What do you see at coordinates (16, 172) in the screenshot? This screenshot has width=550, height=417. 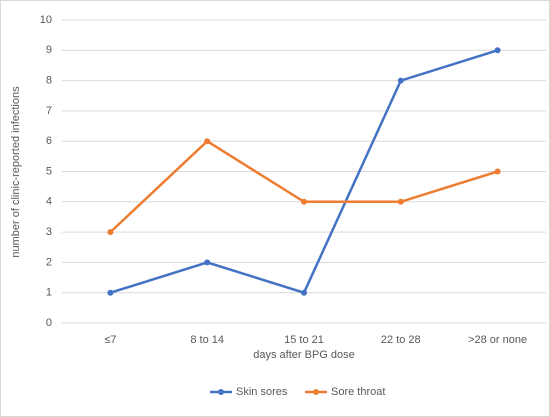 I see `y-axis-label: number of clinic-reported infections` at bounding box center [16, 172].